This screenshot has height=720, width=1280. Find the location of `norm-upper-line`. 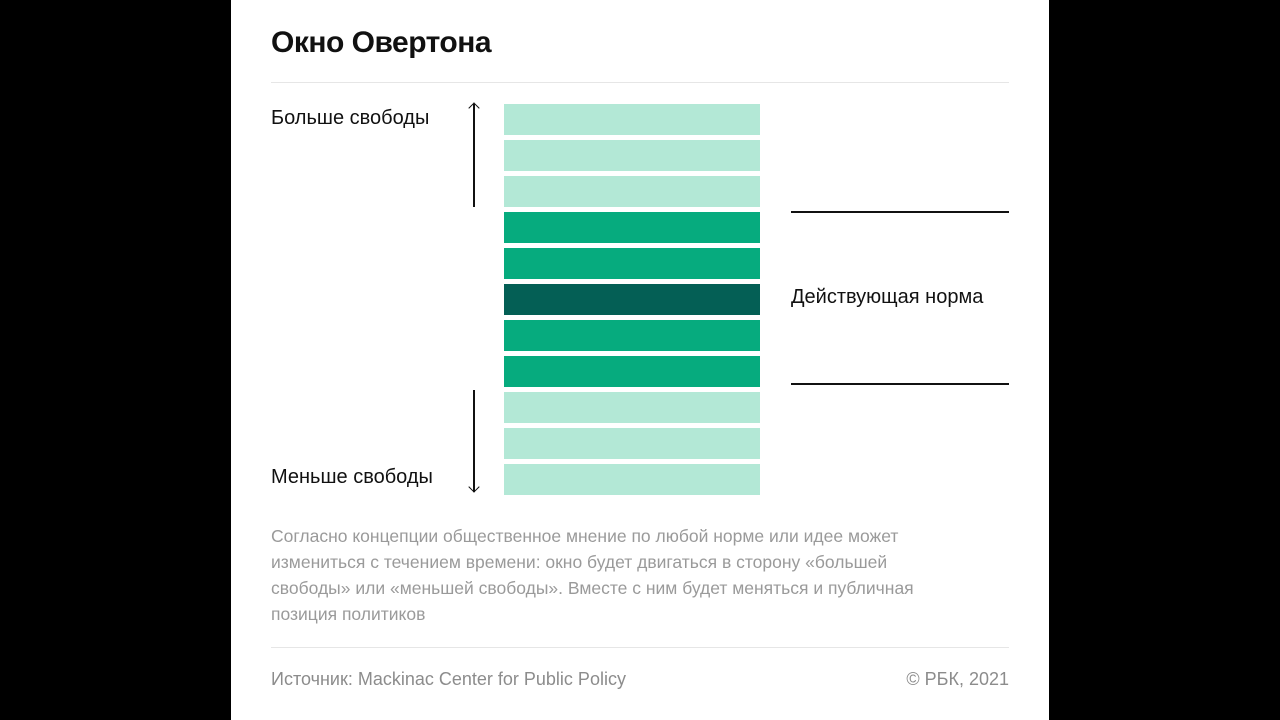

norm-upper-line is located at coordinates (900, 212).